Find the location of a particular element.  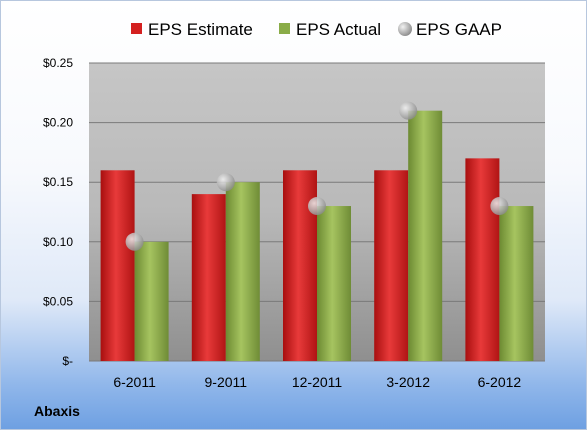

y-tick-label: $- is located at coordinates (67, 361).